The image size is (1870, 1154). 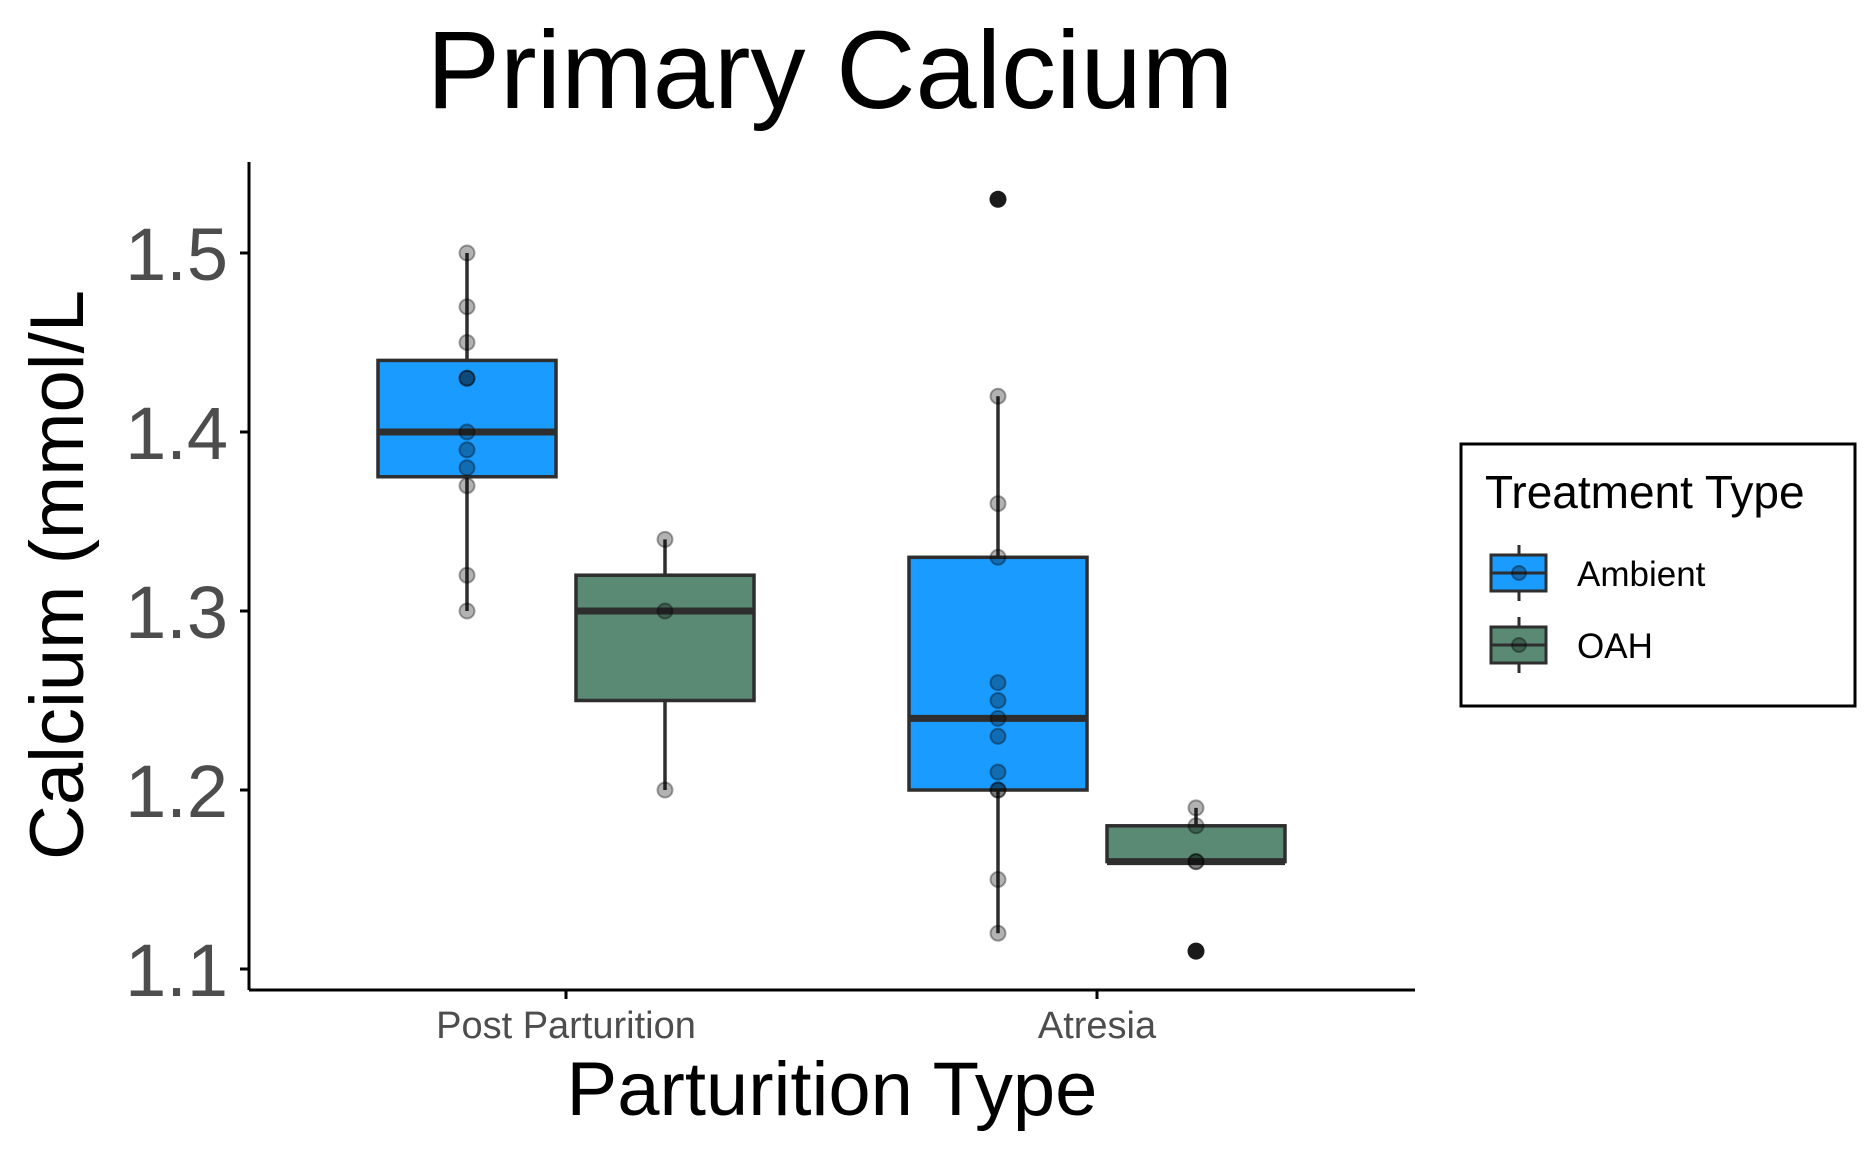 What do you see at coordinates (176, 433) in the screenshot?
I see `y-tick-label: 1.4` at bounding box center [176, 433].